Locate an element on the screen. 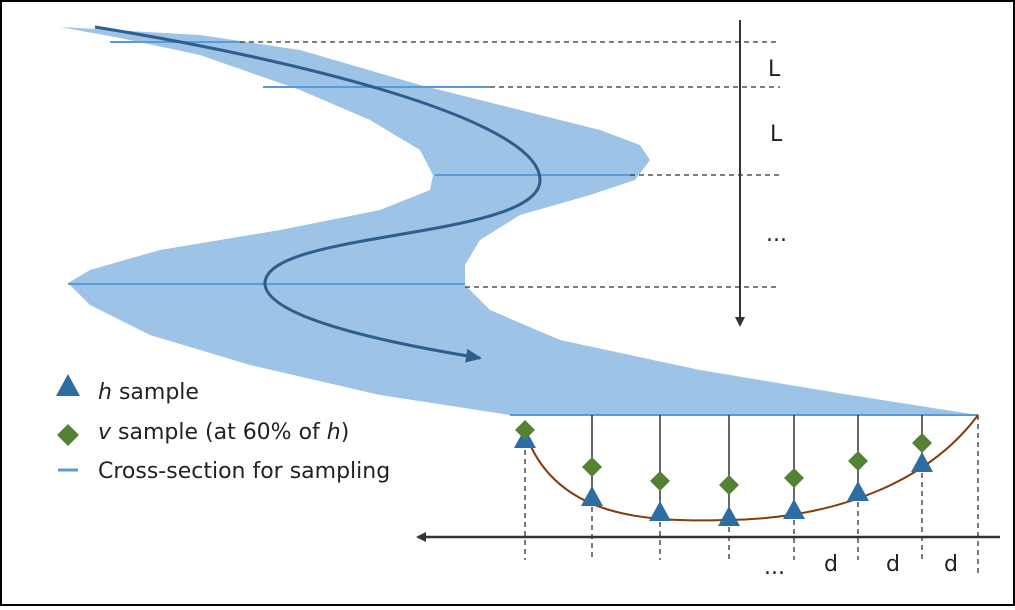 The height and width of the screenshot is (610, 1015). legend-text: Cross-section for sampling is located at coordinates (244, 471).